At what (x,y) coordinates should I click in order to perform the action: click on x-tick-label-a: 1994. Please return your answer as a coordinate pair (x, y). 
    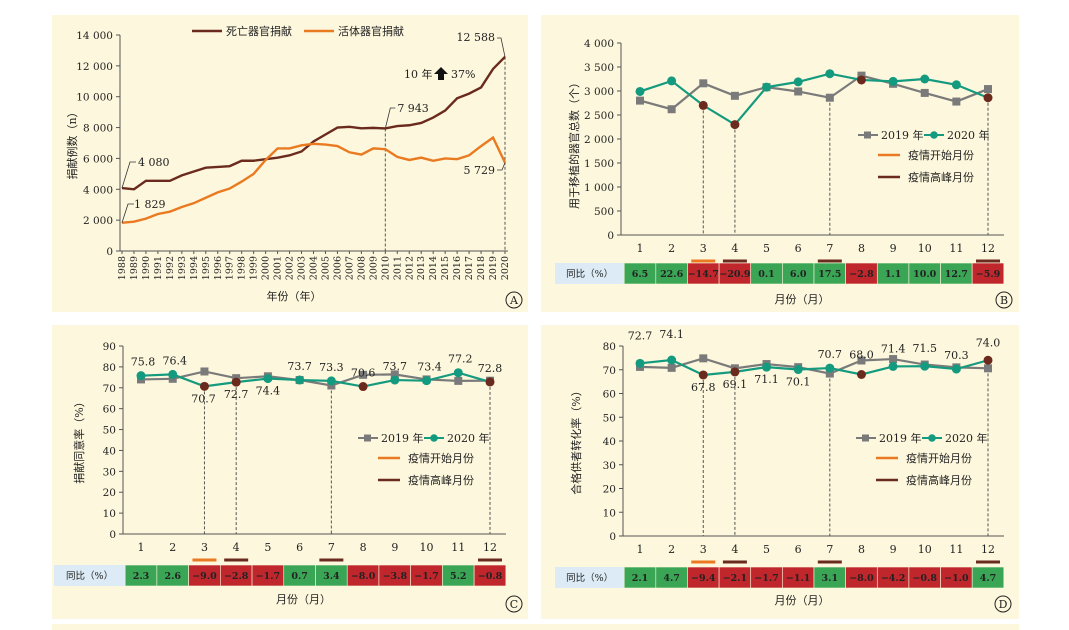
    Looking at the image, I should click on (194, 268).